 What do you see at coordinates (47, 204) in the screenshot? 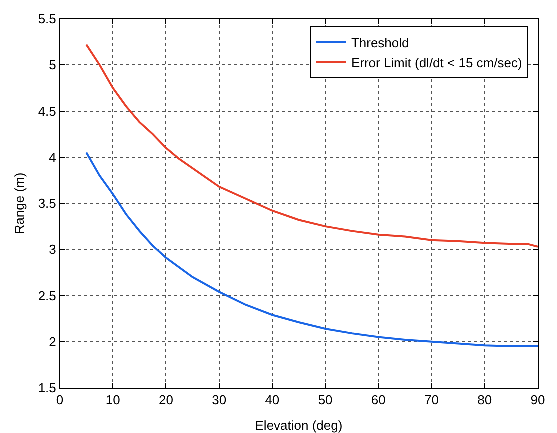
I see `y-tick-label: 3.5` at bounding box center [47, 204].